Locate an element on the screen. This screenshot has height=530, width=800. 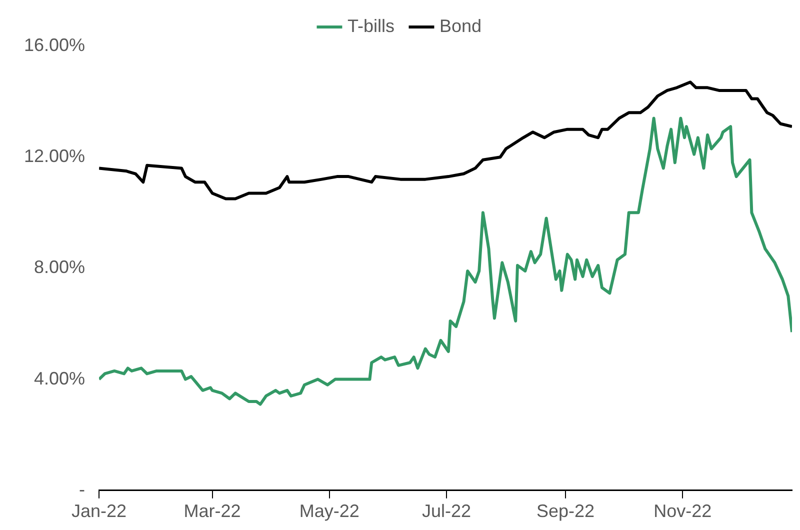
legend-label: Bond is located at coordinates (460, 26).